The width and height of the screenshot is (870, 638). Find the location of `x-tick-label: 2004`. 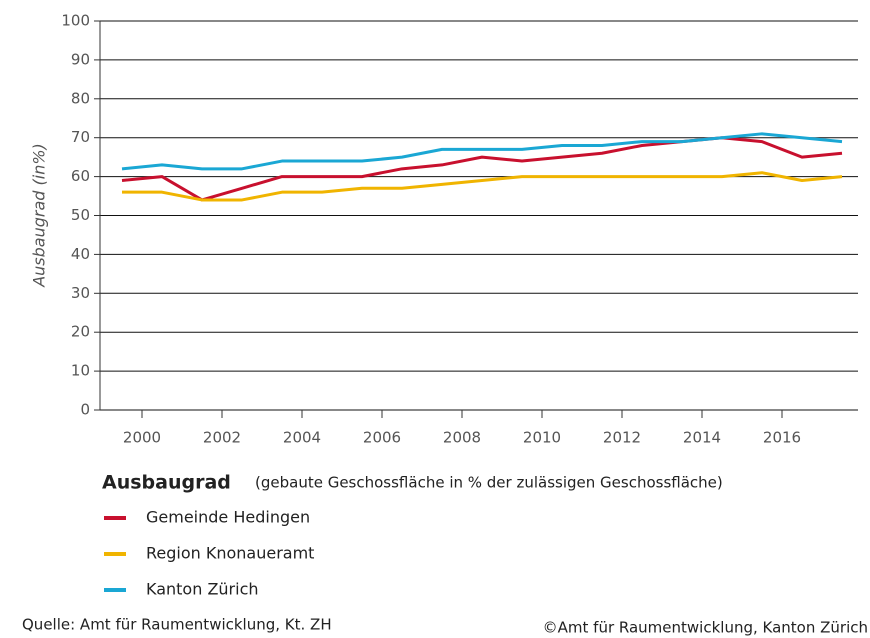

x-tick-label: 2004 is located at coordinates (302, 438).